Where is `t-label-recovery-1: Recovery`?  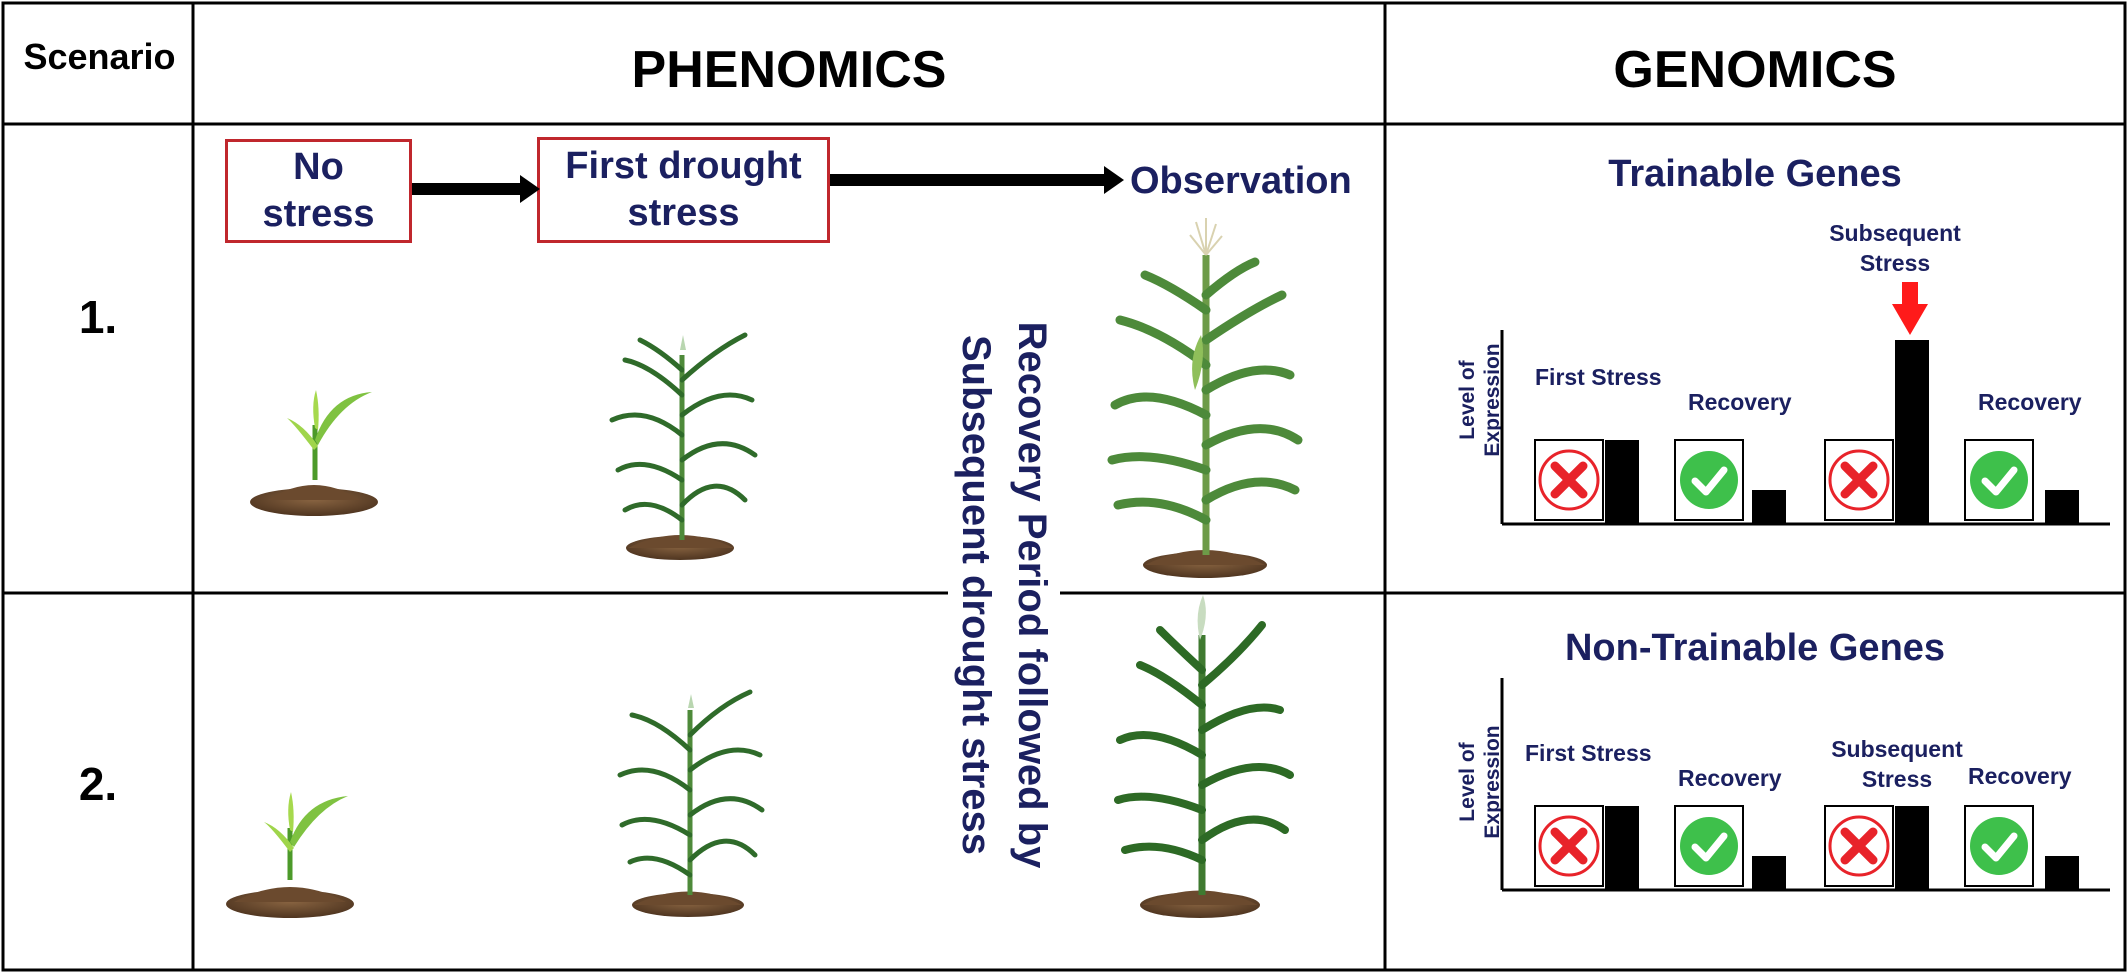
t-label-recovery-1: Recovery is located at coordinates (1740, 402).